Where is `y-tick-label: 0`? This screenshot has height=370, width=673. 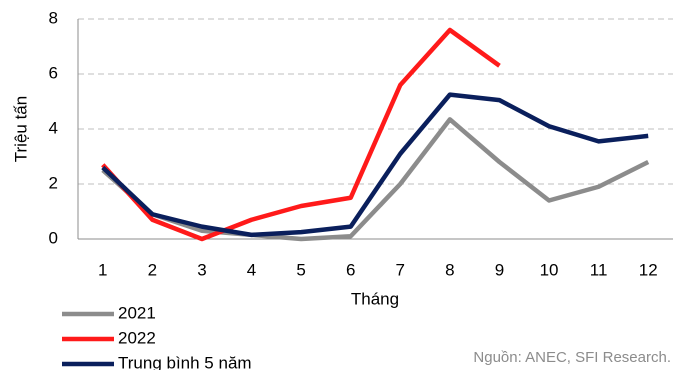
y-tick-label: 0 is located at coordinates (53, 237).